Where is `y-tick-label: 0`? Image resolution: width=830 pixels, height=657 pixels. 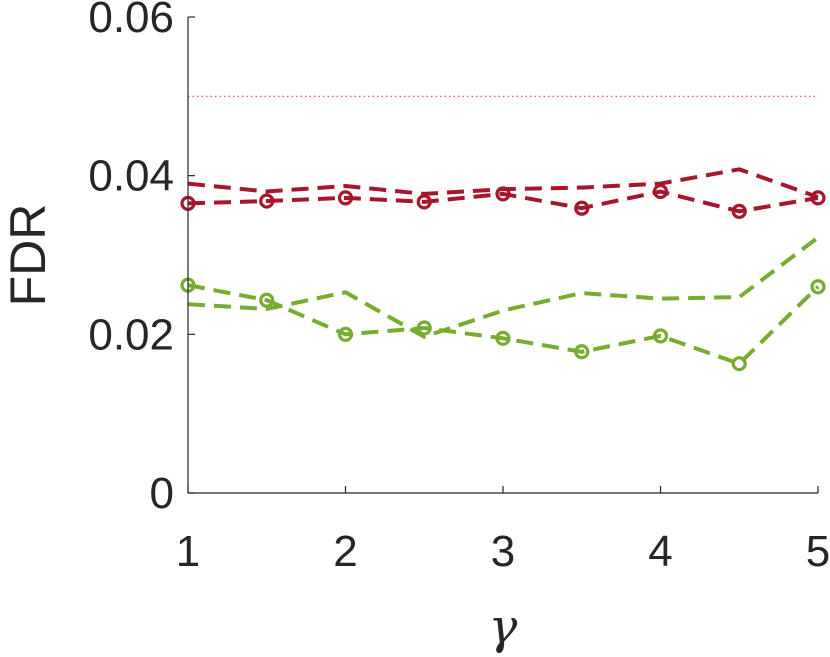 y-tick-label: 0 is located at coordinates (162, 493).